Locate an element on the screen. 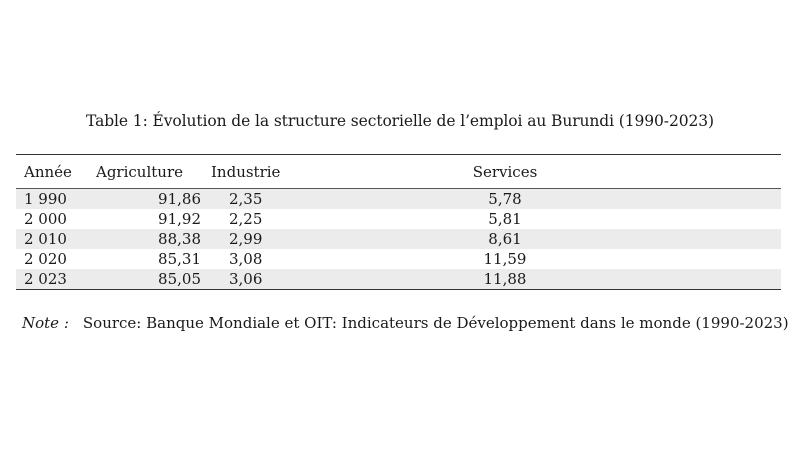  cell-agriculture: 88,38 is located at coordinates (179, 239).